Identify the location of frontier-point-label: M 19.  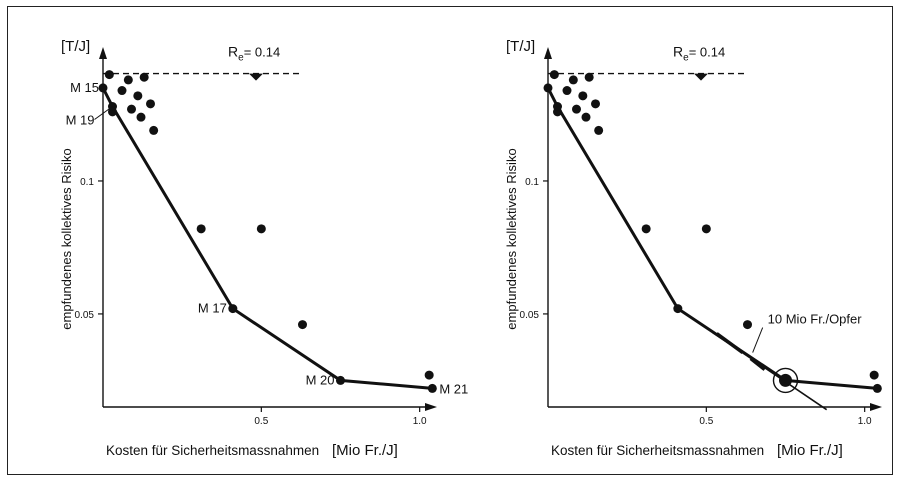
(80, 120).